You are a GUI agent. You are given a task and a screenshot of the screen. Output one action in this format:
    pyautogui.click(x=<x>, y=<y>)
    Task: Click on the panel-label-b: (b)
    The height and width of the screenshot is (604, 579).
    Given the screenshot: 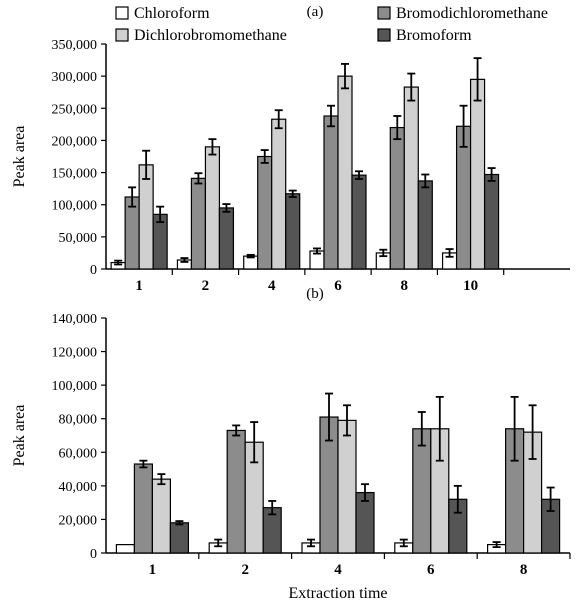 What is the action you would take?
    pyautogui.click(x=315, y=294)
    